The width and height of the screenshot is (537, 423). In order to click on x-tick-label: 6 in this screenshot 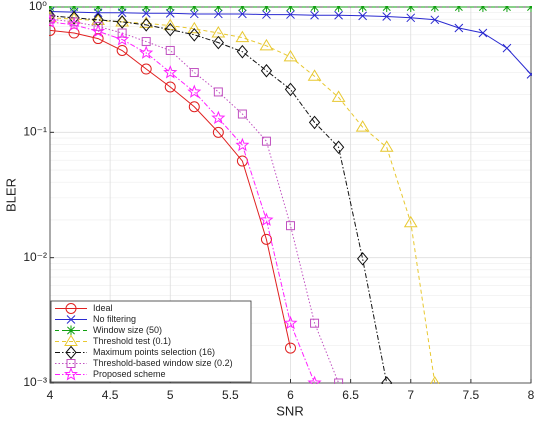, I will do `click(290, 395)`.